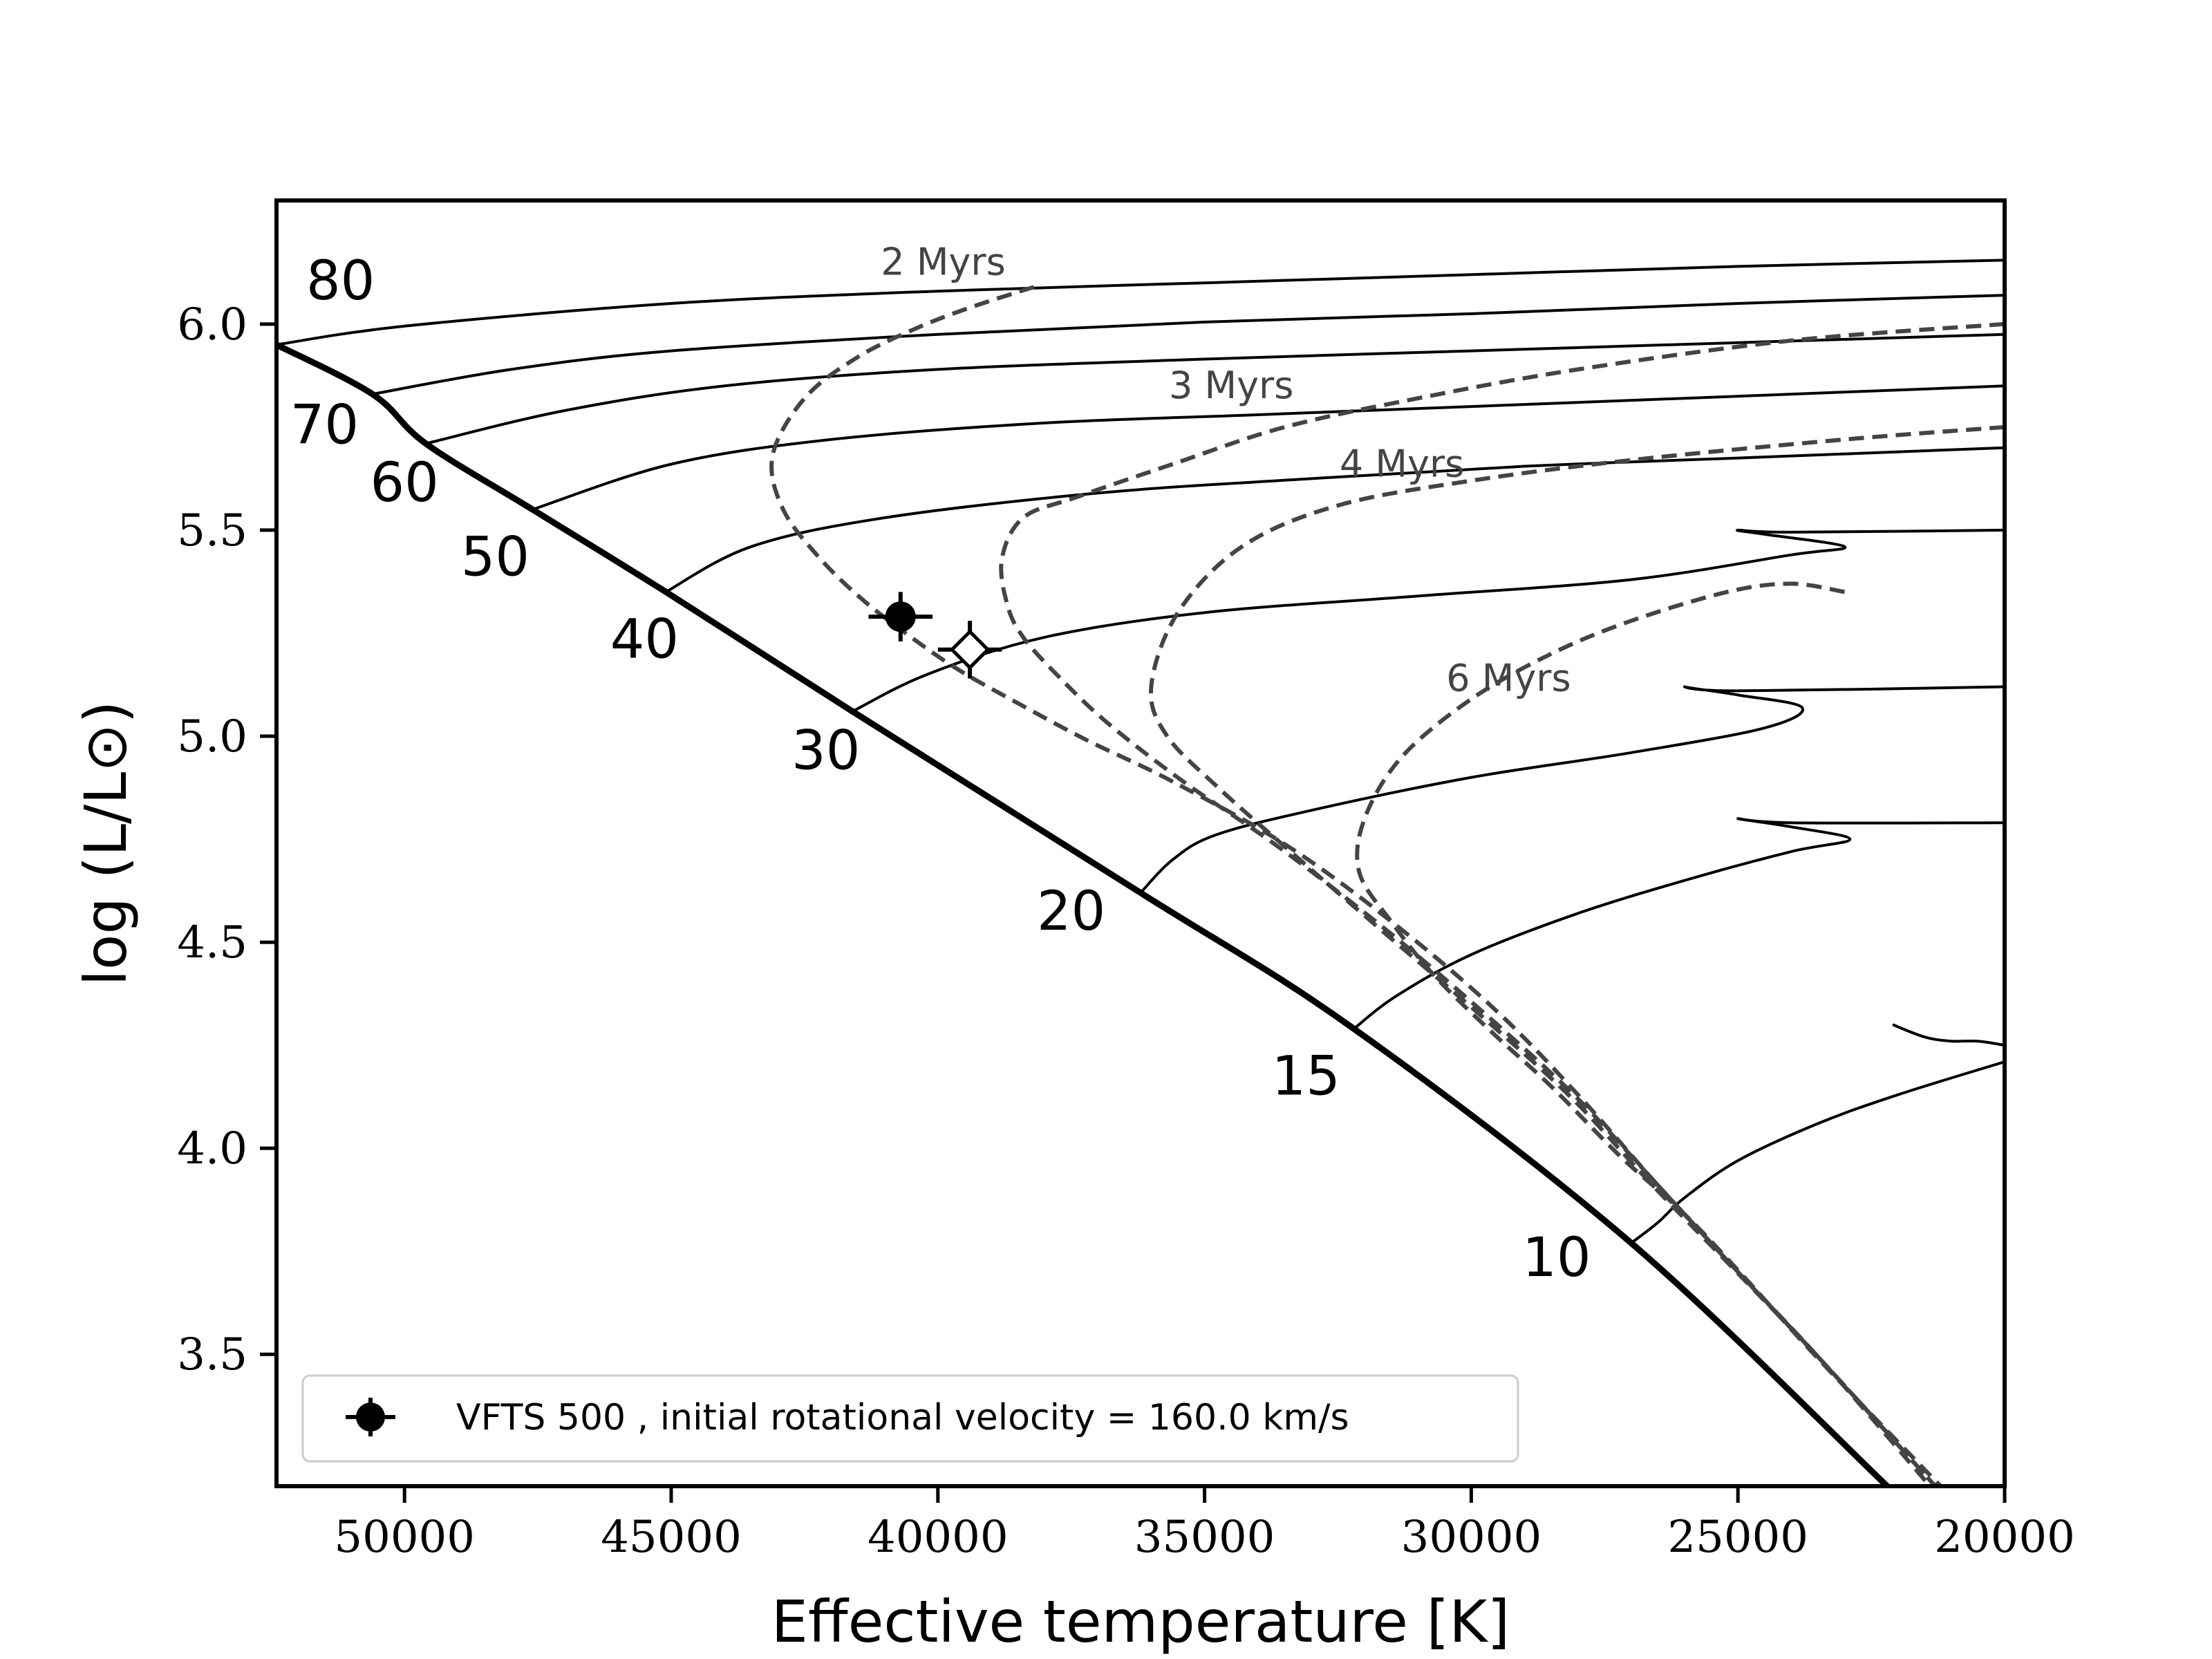 Image resolution: width=2212 pixels, height=1659 pixels. I want to click on track-70-msun, so click(1188, 345).